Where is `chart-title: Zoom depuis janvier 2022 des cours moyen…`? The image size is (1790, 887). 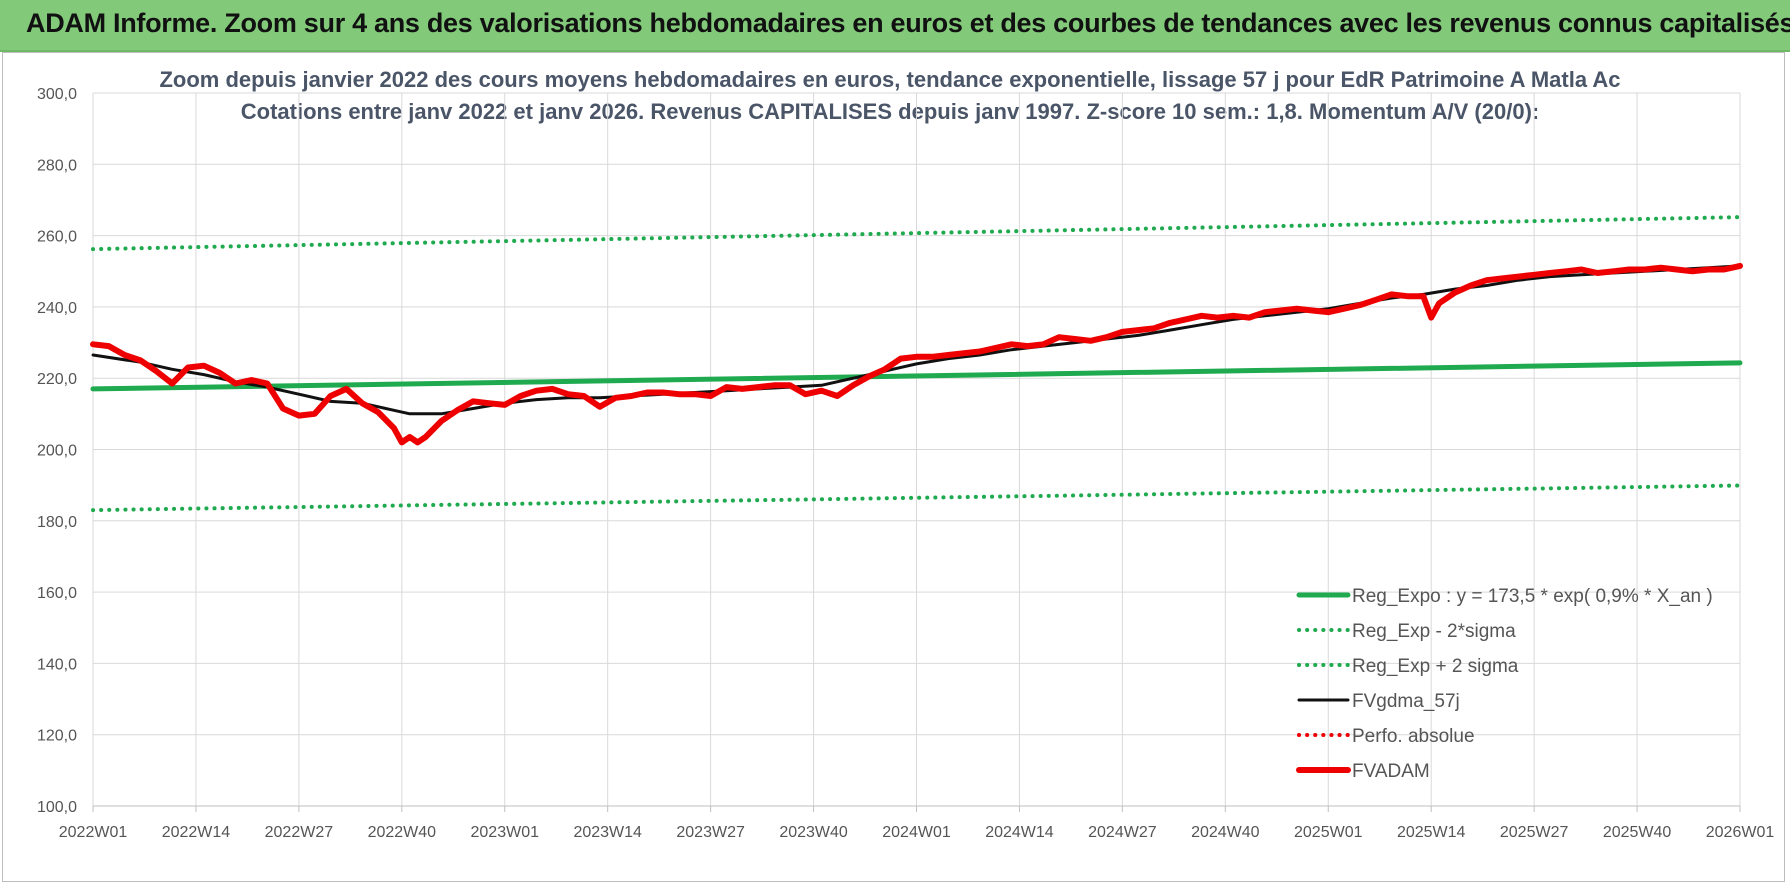
chart-title: Zoom depuis janvier 2022 des cours moyen… is located at coordinates (889, 79).